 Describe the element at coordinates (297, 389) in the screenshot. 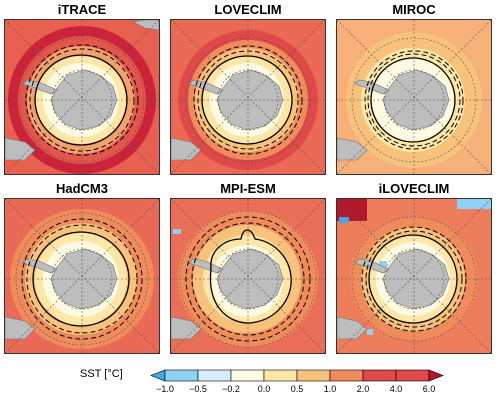

I see `colorbar-tick-label: 0.5` at that location.